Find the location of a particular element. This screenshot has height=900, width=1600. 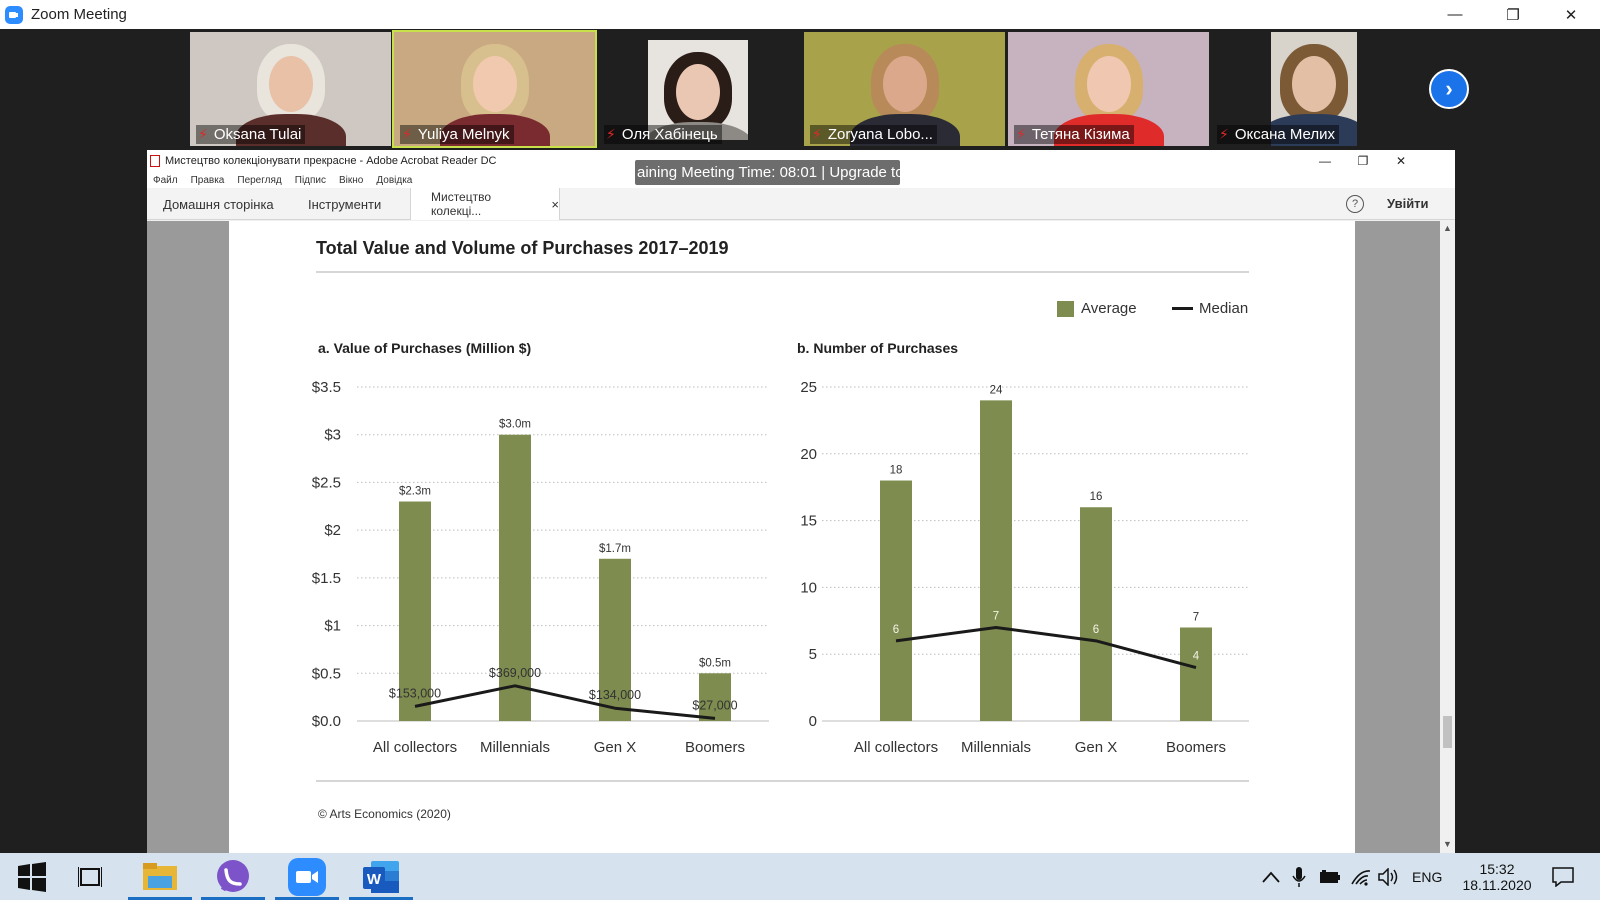

participant-name-bar: ⚡ Тетяна Кізима is located at coordinates (1074, 134).